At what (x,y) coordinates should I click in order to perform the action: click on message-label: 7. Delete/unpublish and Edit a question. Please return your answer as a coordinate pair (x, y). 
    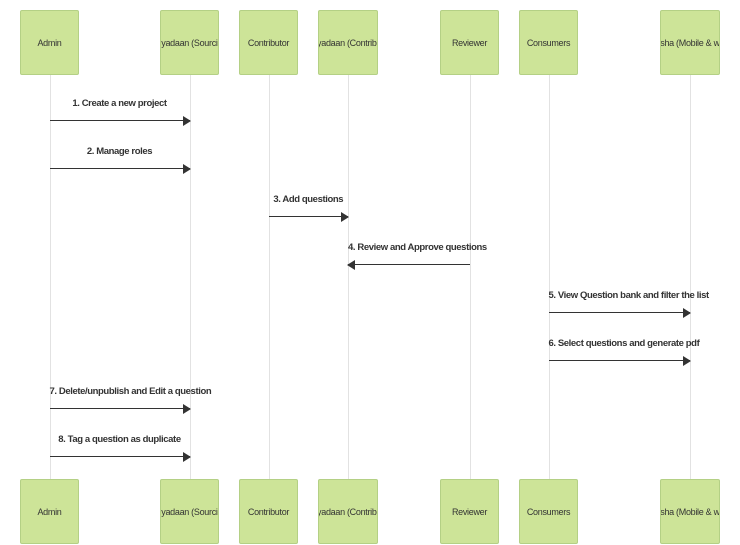
    Looking at the image, I should click on (130, 391).